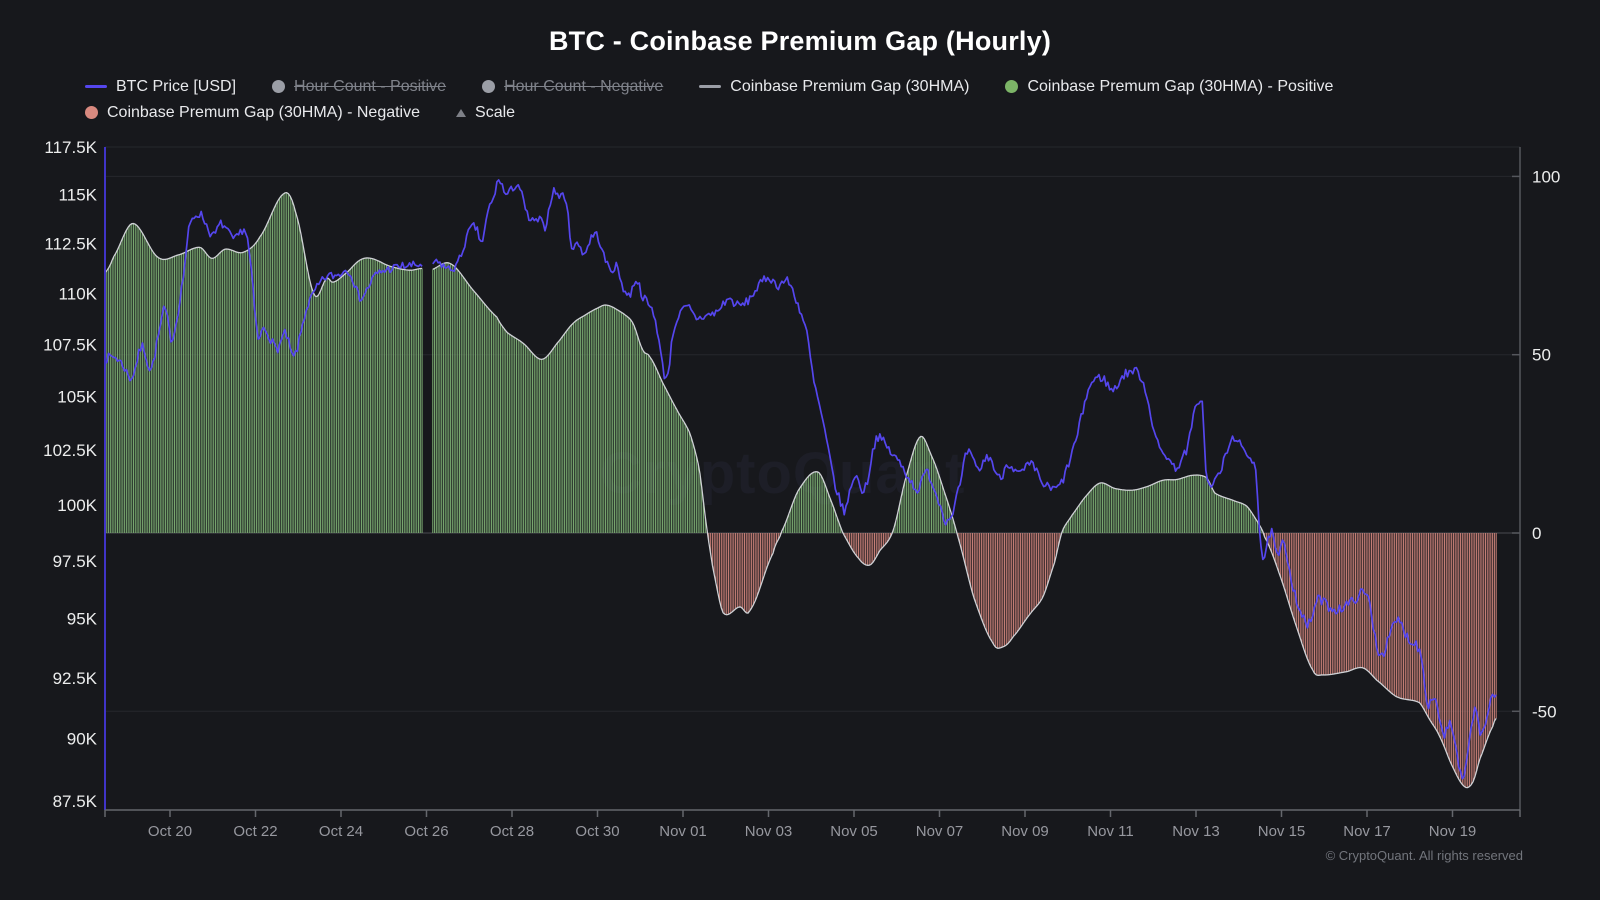 The height and width of the screenshot is (900, 1600). I want to click on x-tick-label: Nov 05, so click(854, 831).